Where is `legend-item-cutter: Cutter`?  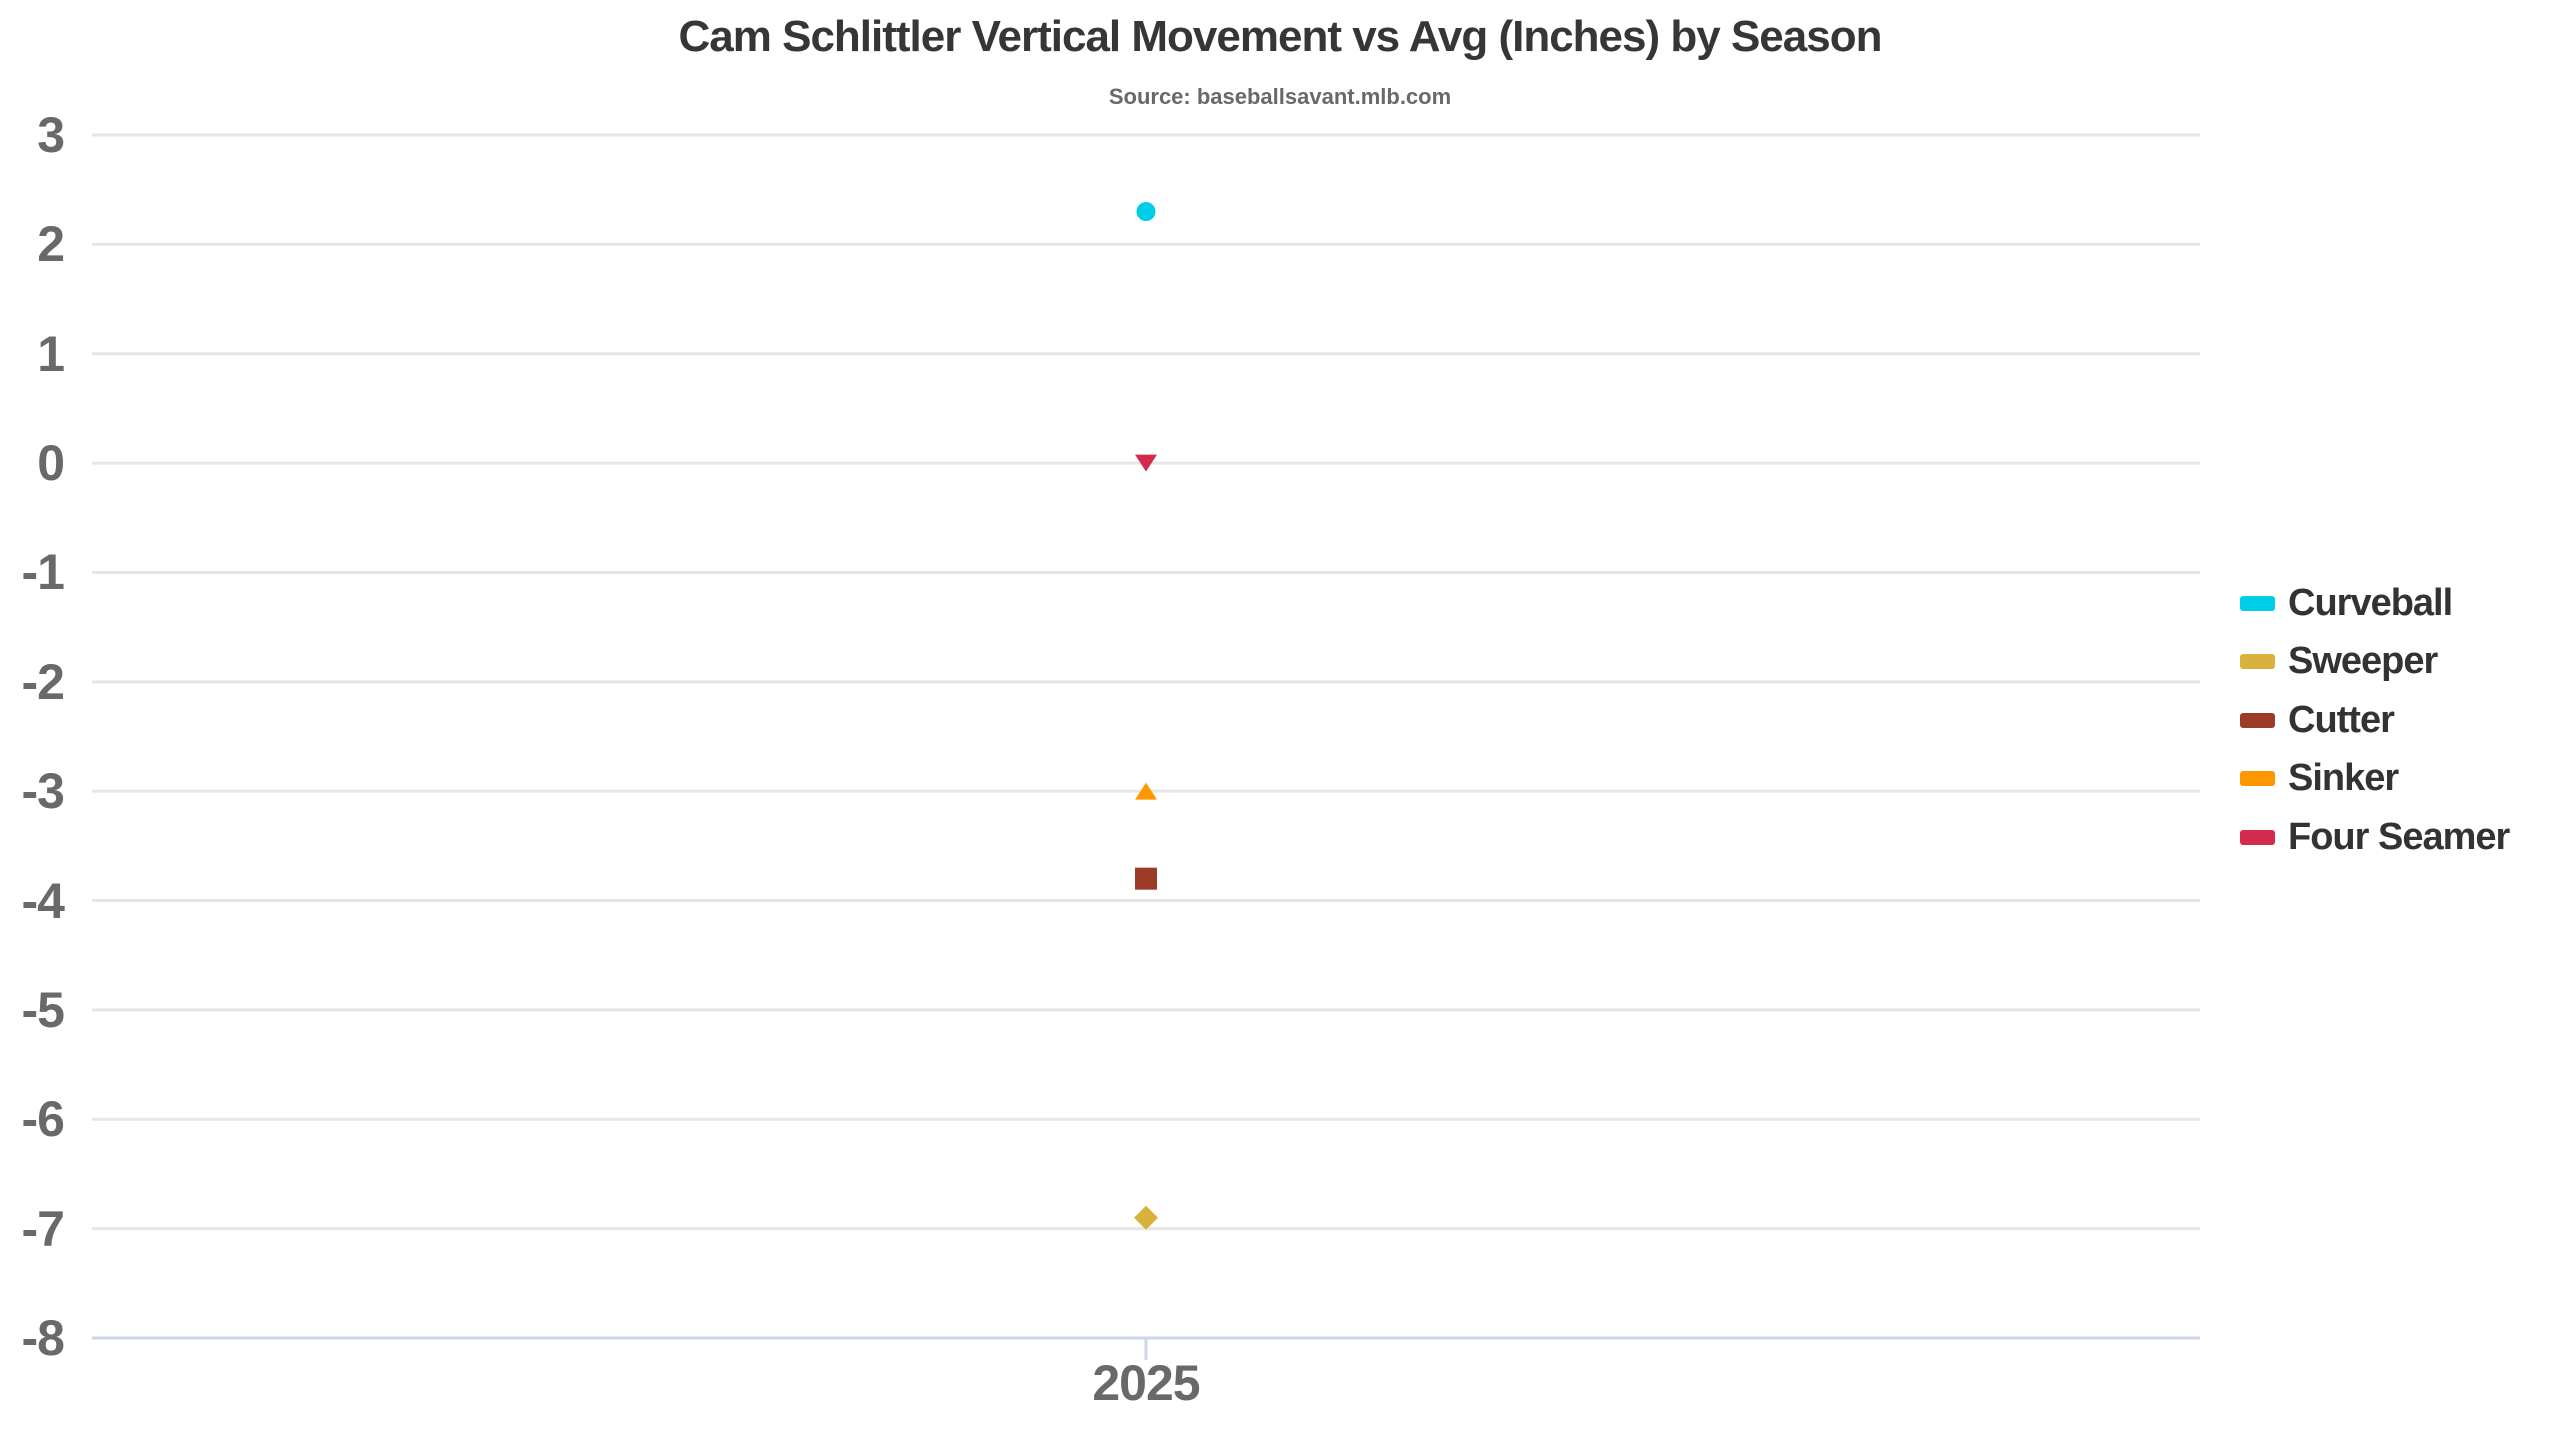 legend-item-cutter: Cutter is located at coordinates (2317, 720).